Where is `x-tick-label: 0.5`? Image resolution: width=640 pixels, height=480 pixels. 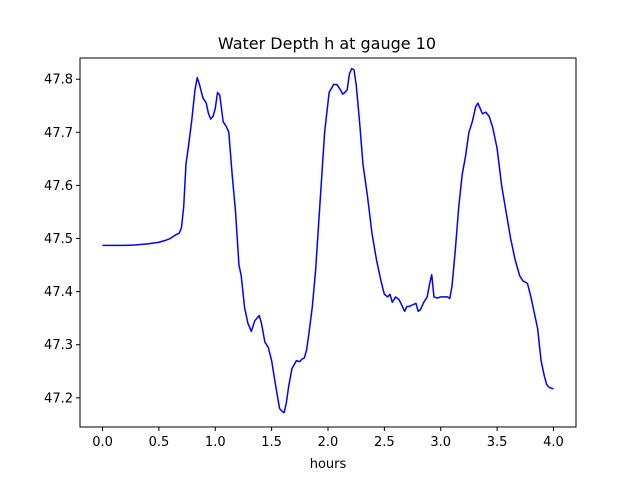
x-tick-label: 0.5 is located at coordinates (159, 442).